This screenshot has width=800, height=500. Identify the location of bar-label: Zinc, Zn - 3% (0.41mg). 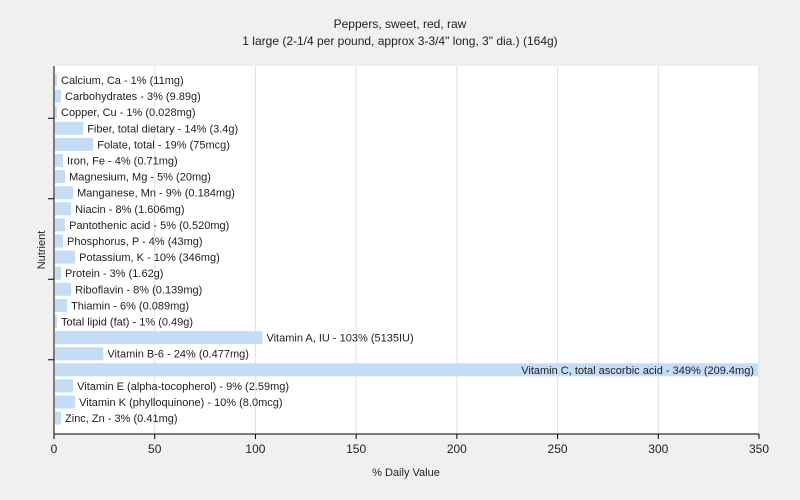
(121, 419).